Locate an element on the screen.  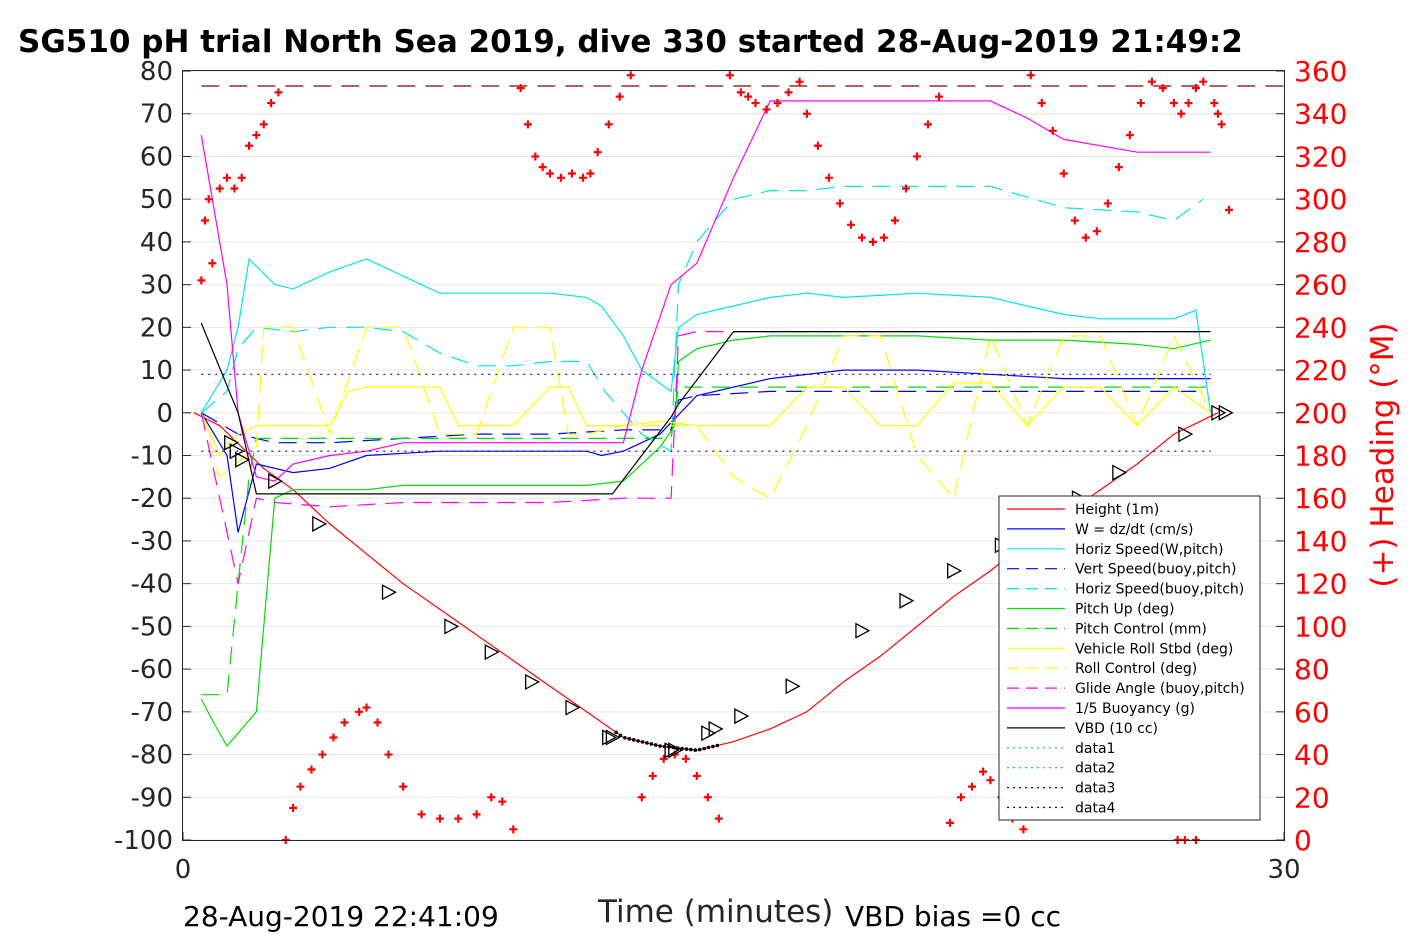
y-tick-label: -20 is located at coordinates (152, 499).